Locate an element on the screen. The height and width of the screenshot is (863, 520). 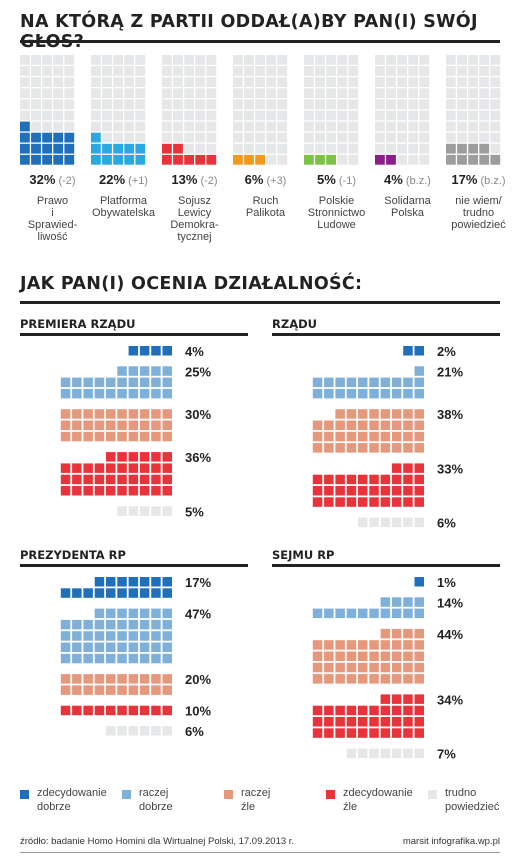
rating-pct: 6% is located at coordinates (446, 523).